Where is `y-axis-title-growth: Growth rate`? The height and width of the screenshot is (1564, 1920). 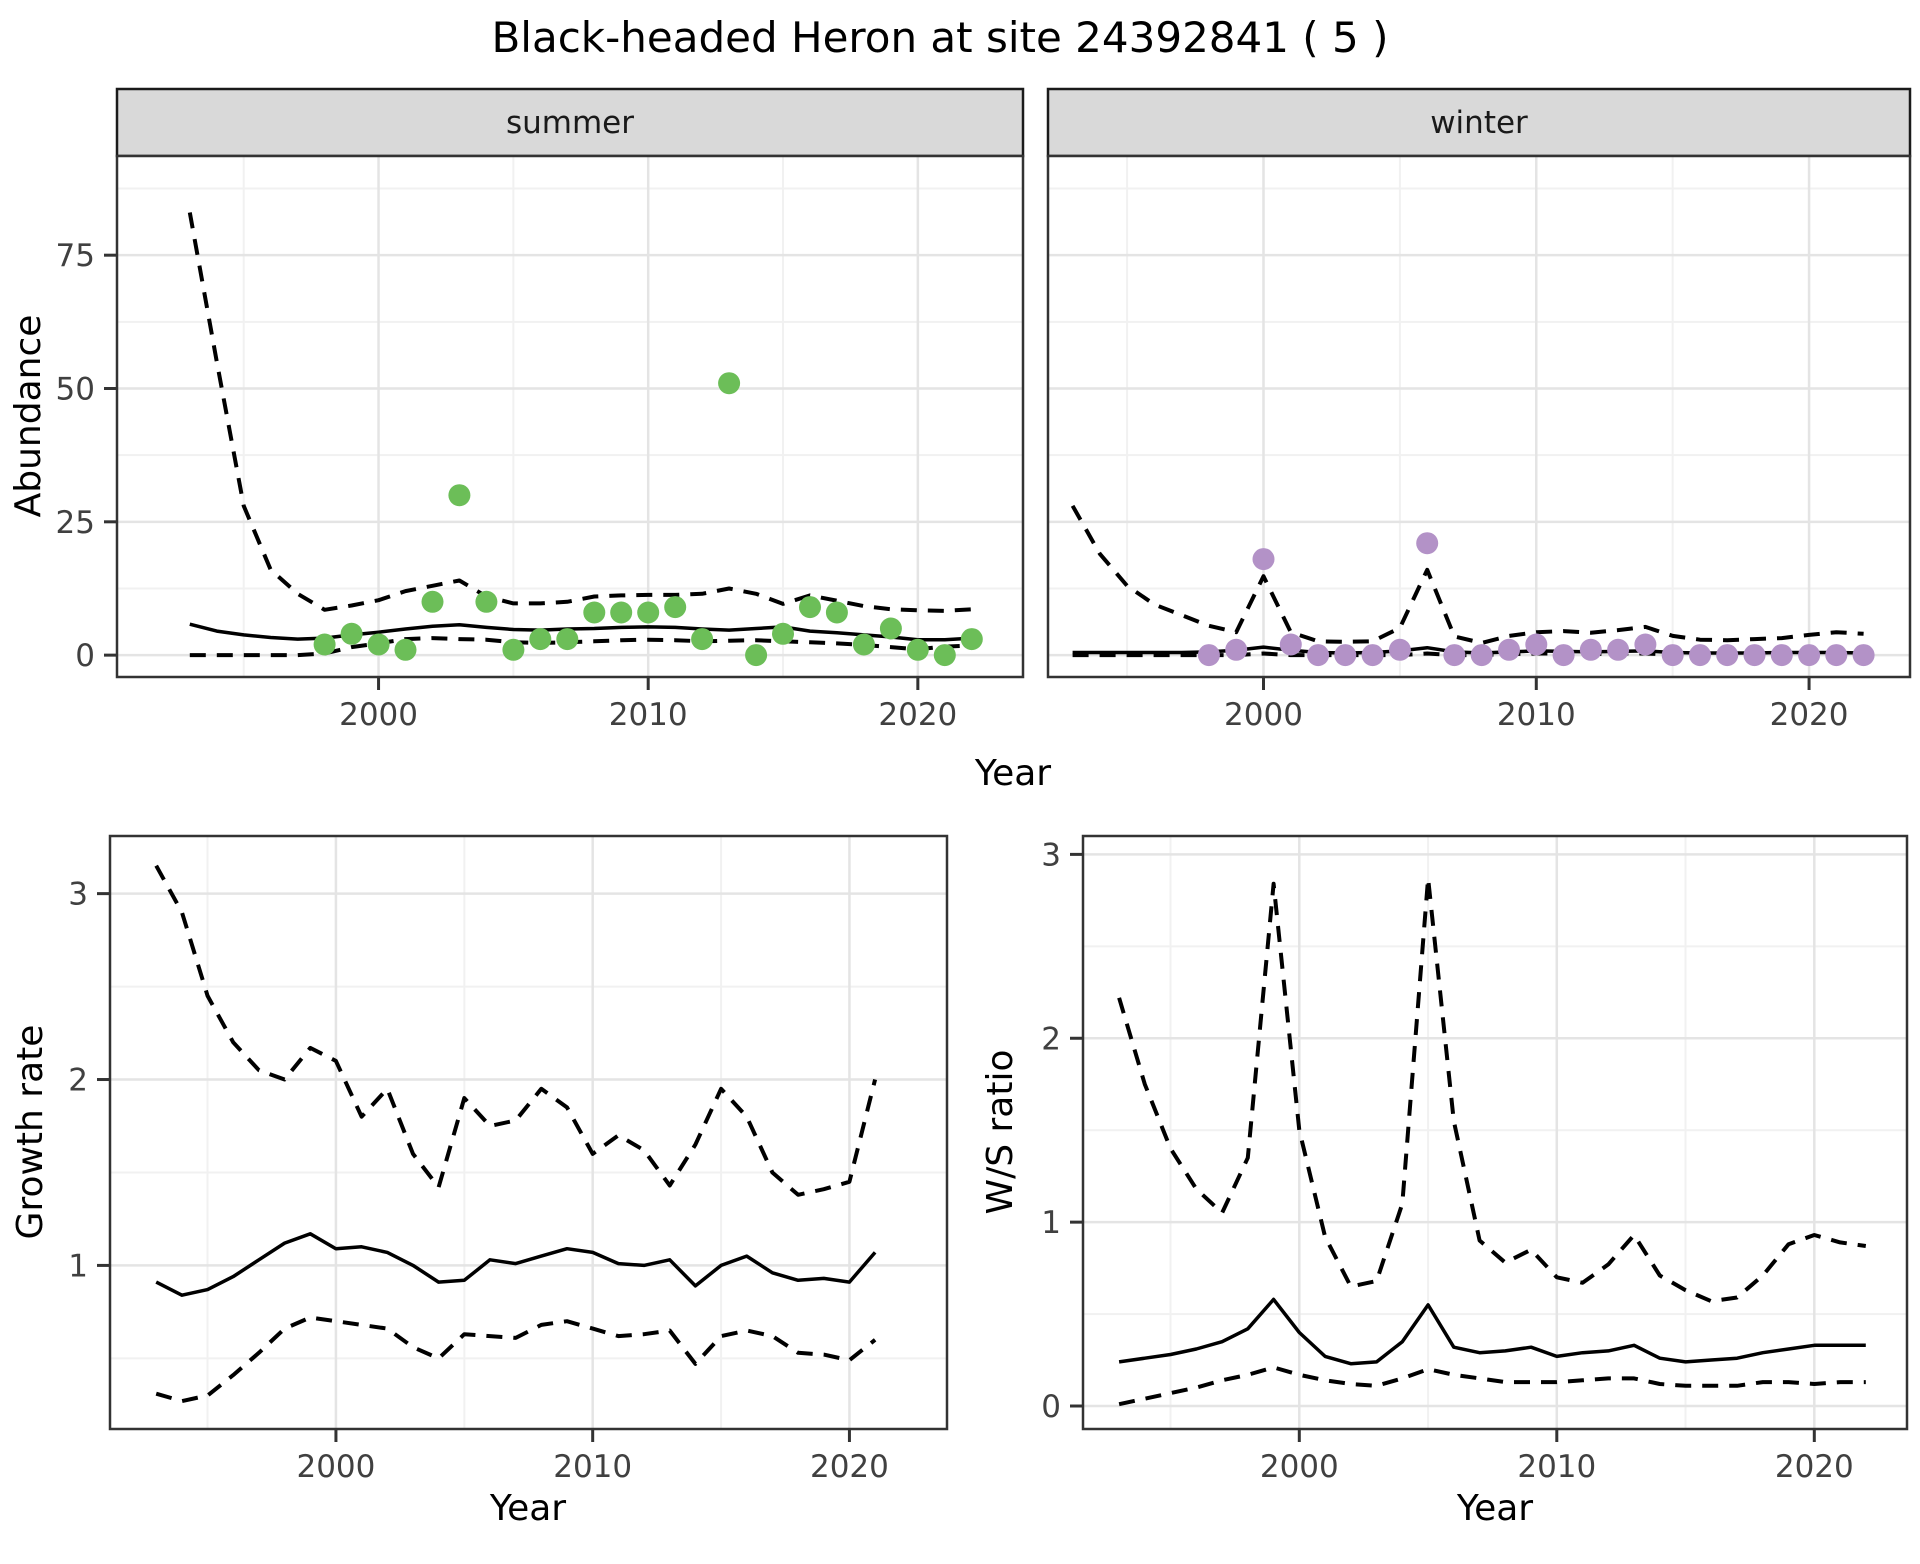
y-axis-title-growth: Growth rate is located at coordinates (30, 1132).